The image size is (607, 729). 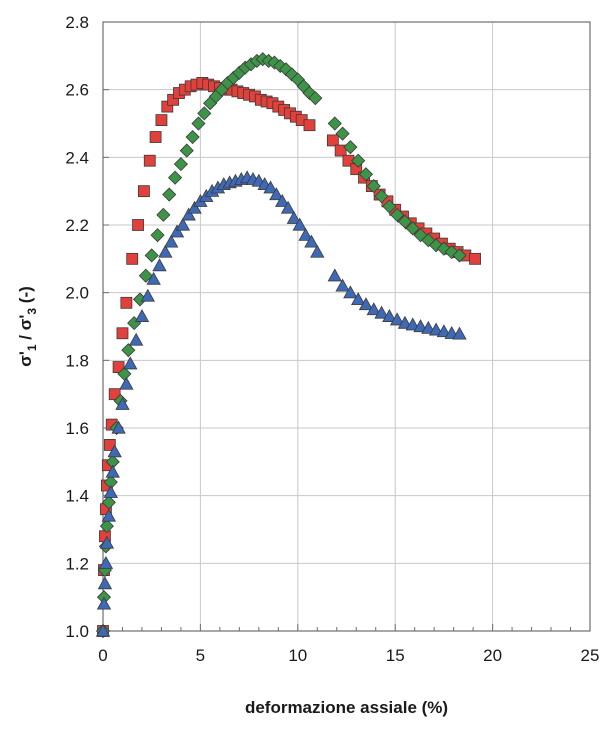 I want to click on x-tick-label: 25, so click(x=590, y=655).